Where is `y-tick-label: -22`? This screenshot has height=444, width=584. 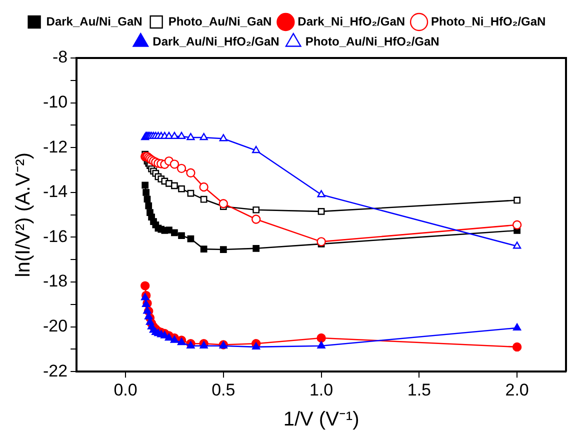
y-tick-label: -22 is located at coordinates (55, 370).